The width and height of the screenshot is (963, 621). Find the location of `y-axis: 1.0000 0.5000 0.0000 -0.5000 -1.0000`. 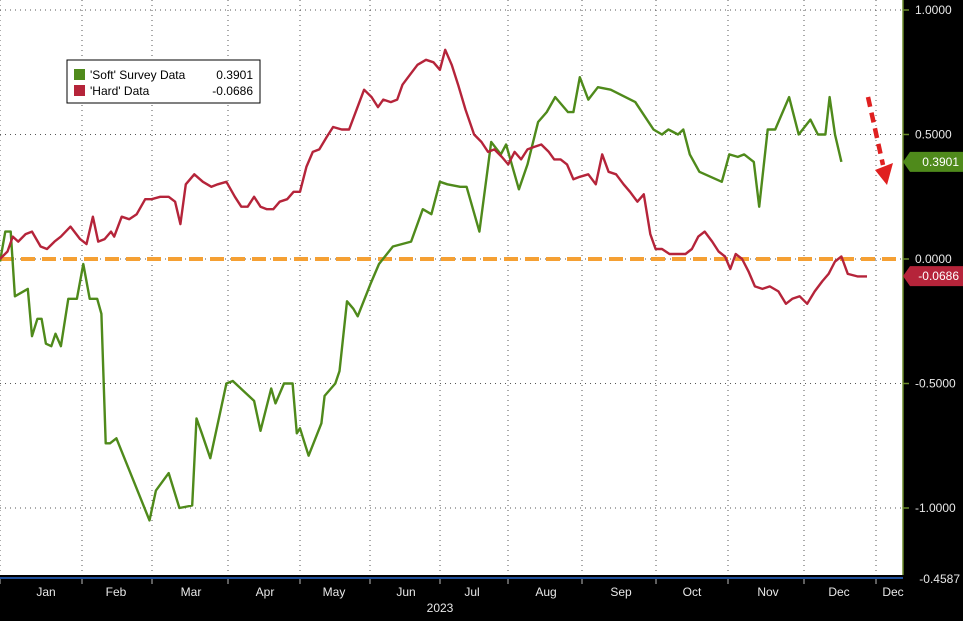

y-axis: 1.0000 0.5000 0.0000 -0.5000 -1.0000 is located at coordinates (929, 287).